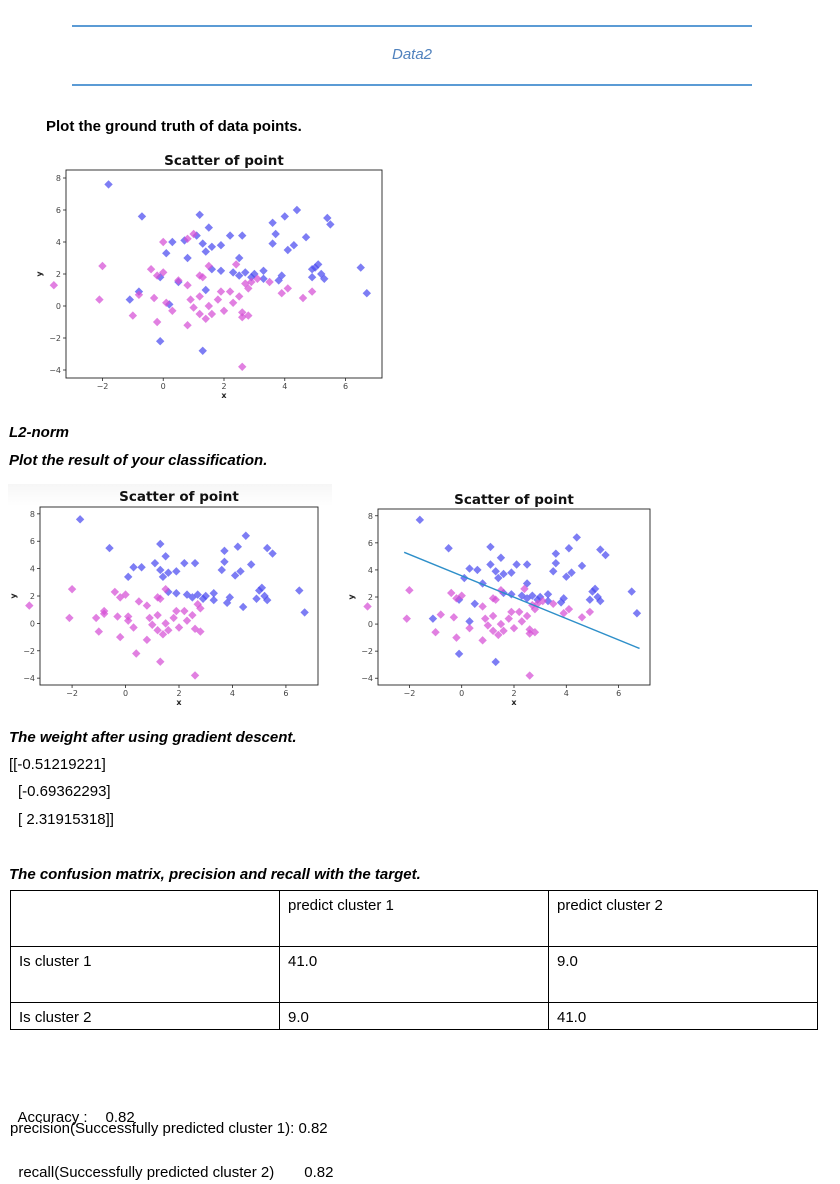 The height and width of the screenshot is (1184, 840). I want to click on norm-label: L2-norm, so click(39, 432).